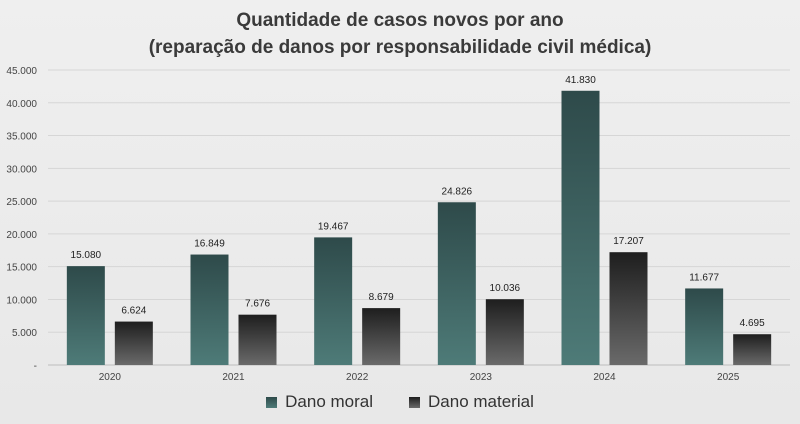 This screenshot has width=800, height=424. I want to click on x-tick-label: 2021, so click(233, 377).